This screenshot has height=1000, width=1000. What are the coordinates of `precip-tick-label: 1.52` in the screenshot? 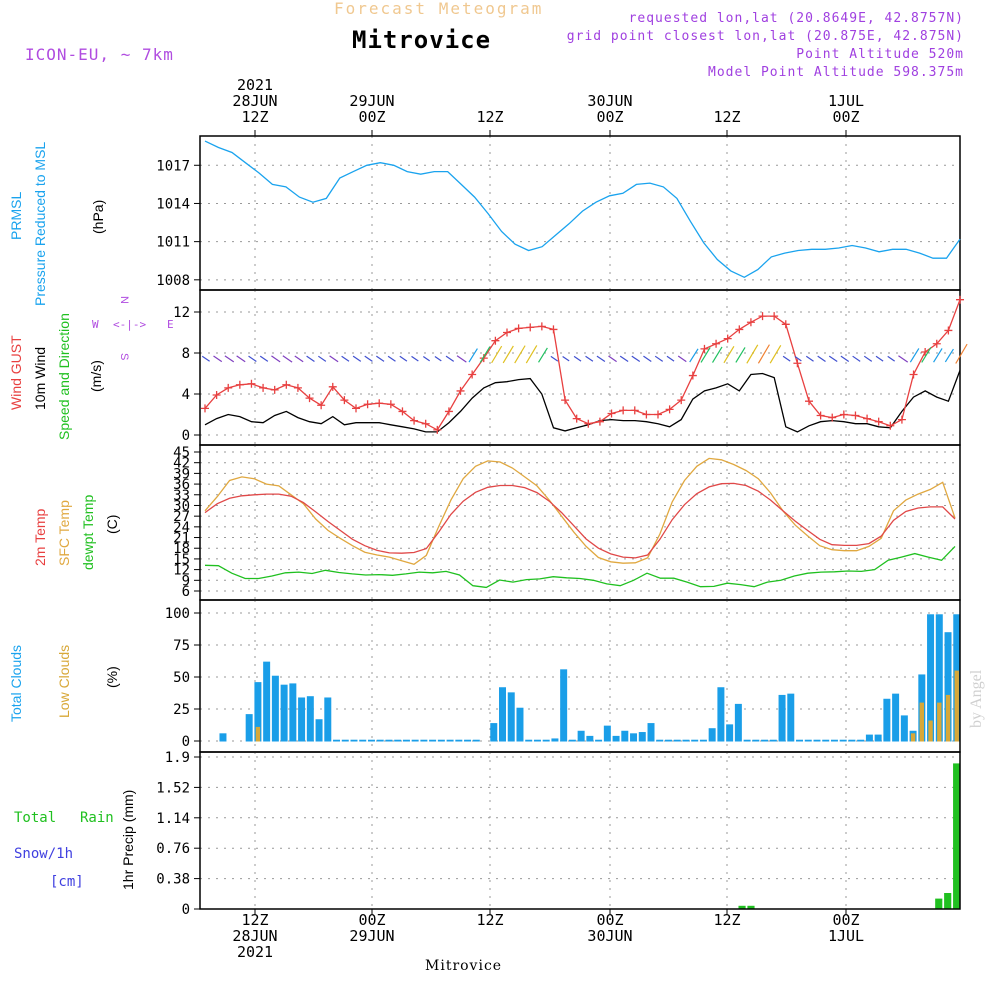 It's located at (173, 788).